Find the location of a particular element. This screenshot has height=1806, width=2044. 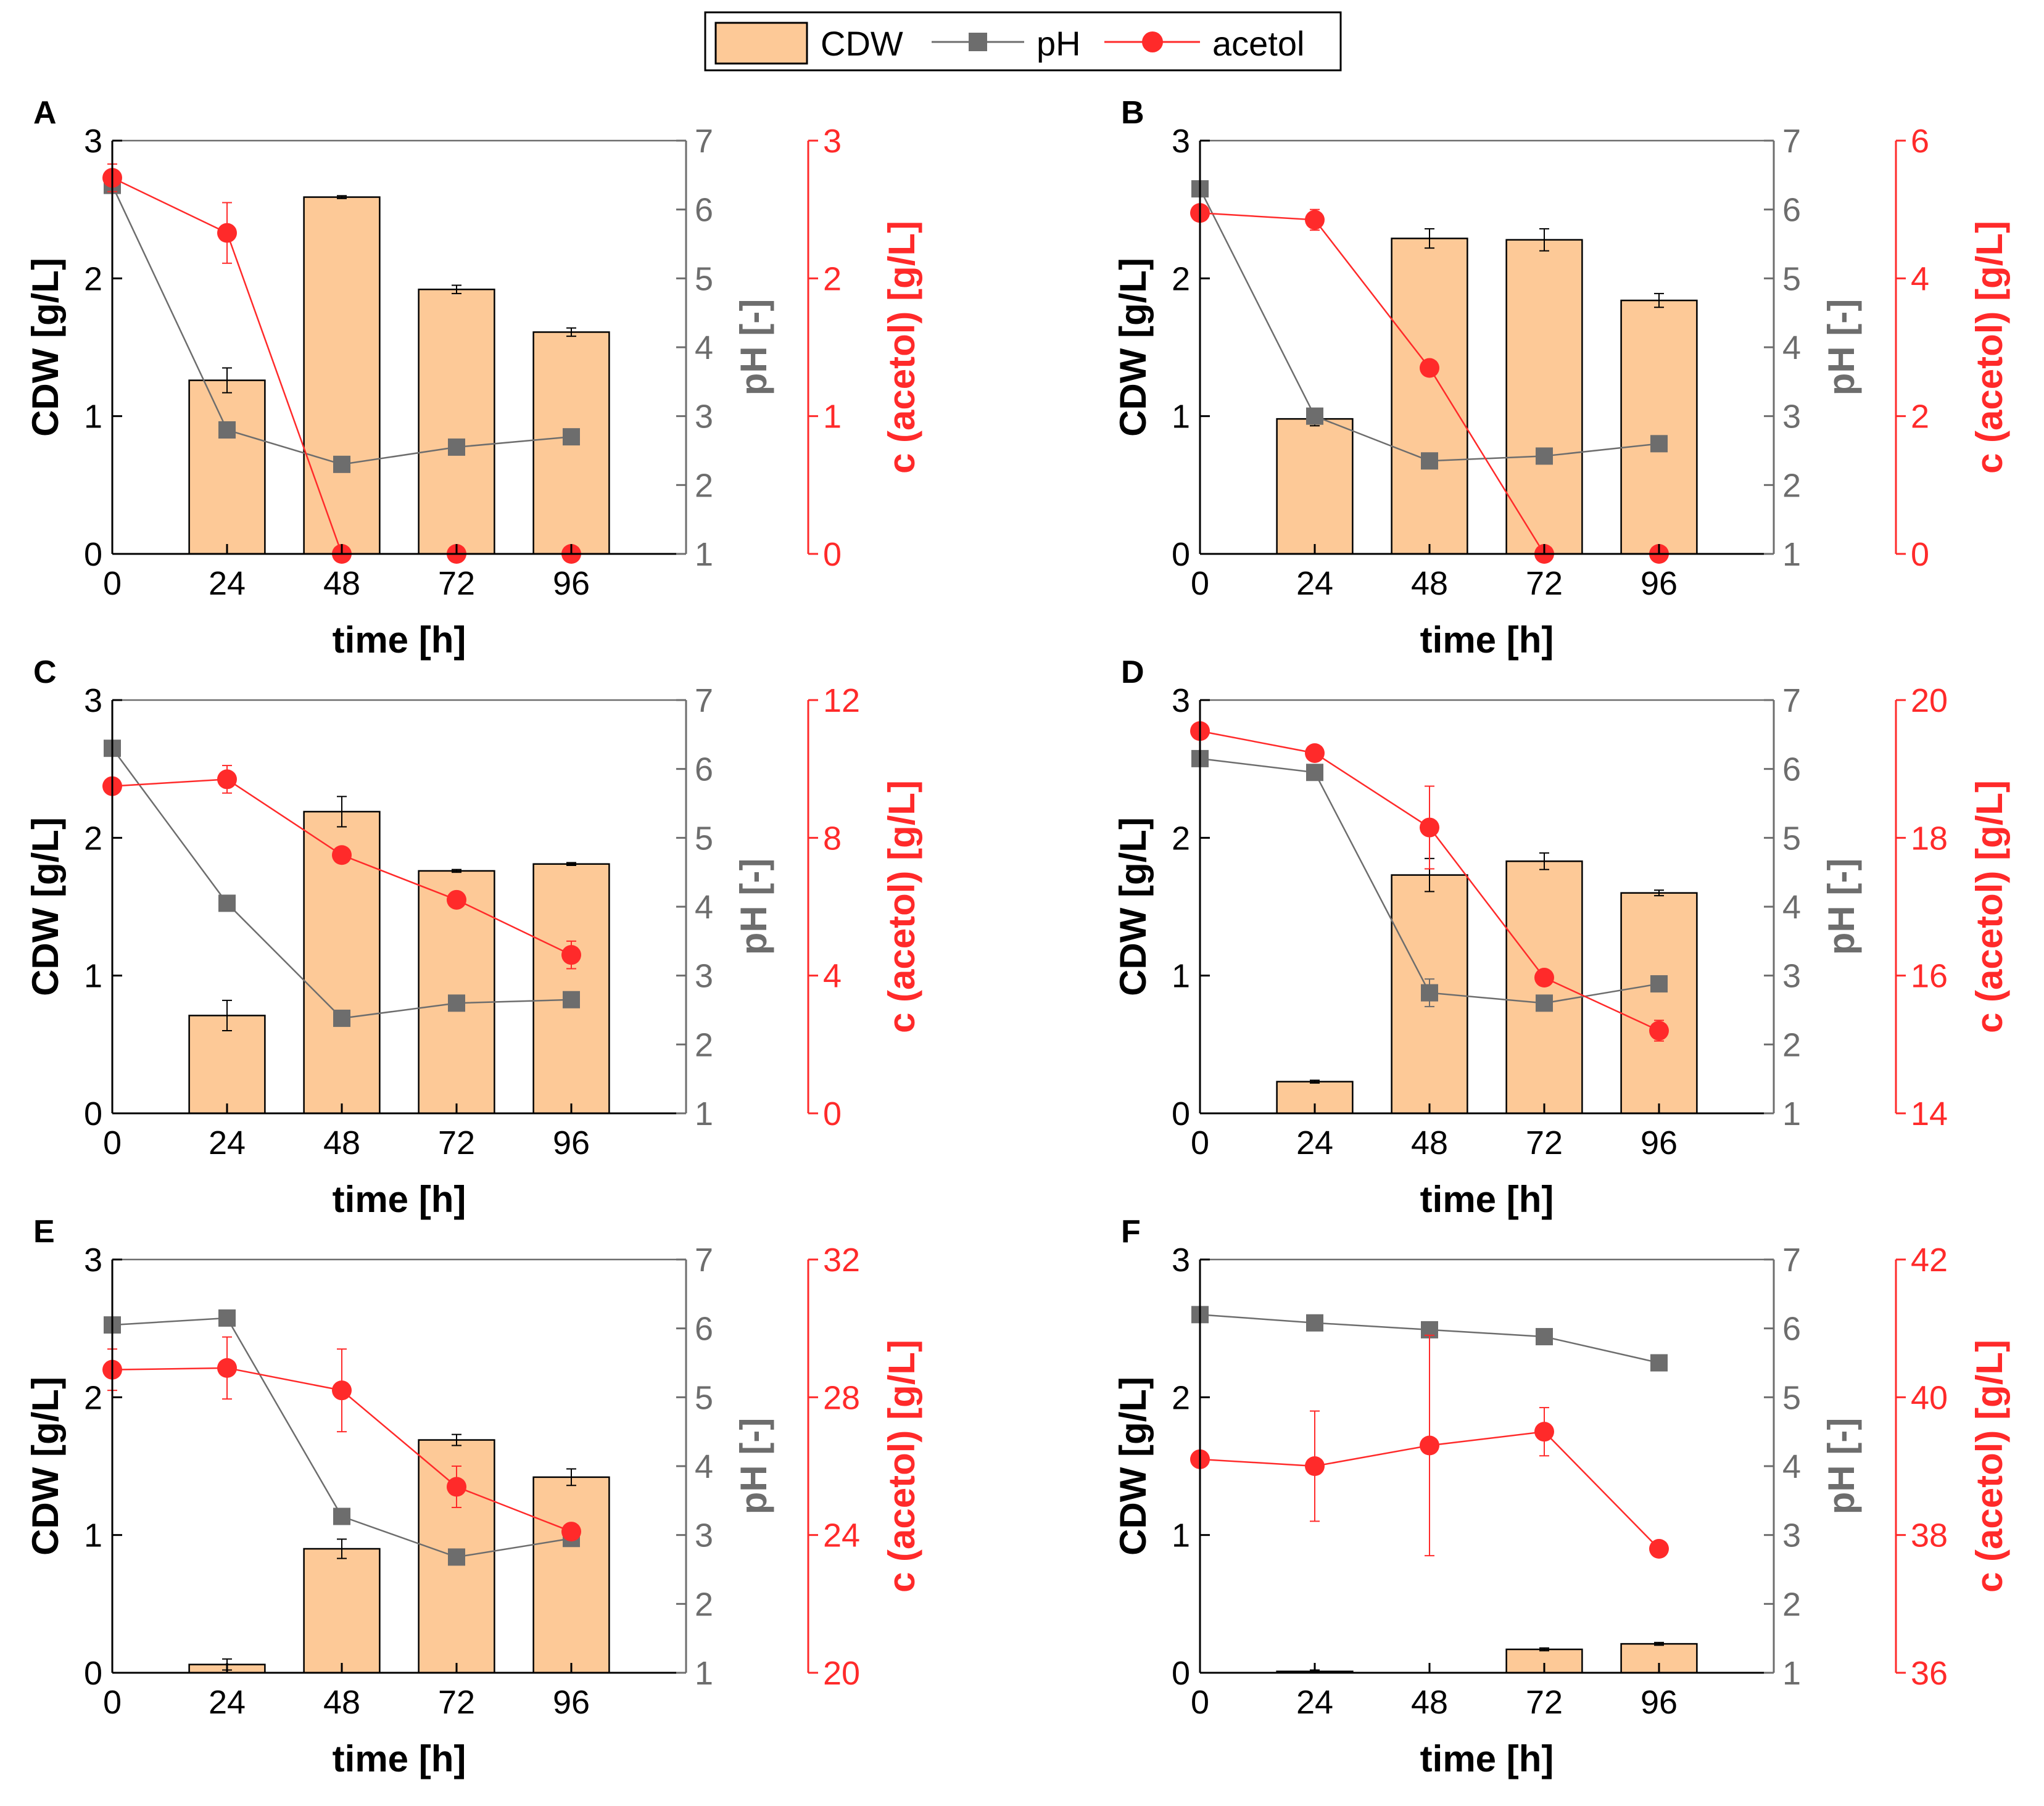

y-tick-acetol-label: 32 is located at coordinates (841, 1260).